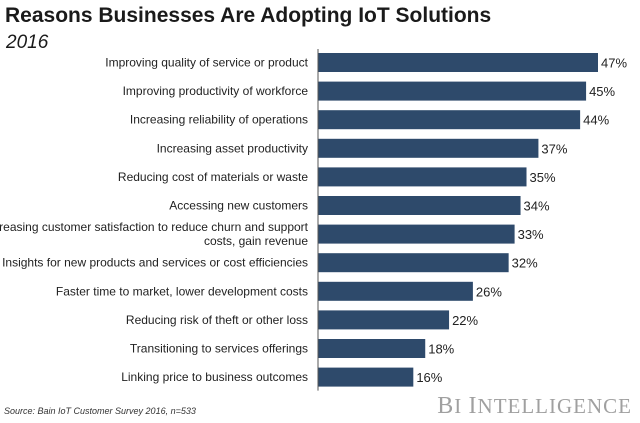 Image resolution: width=640 pixels, height=423 pixels. What do you see at coordinates (256, 241) in the screenshot?
I see `category-label: costs, gain revenue` at bounding box center [256, 241].